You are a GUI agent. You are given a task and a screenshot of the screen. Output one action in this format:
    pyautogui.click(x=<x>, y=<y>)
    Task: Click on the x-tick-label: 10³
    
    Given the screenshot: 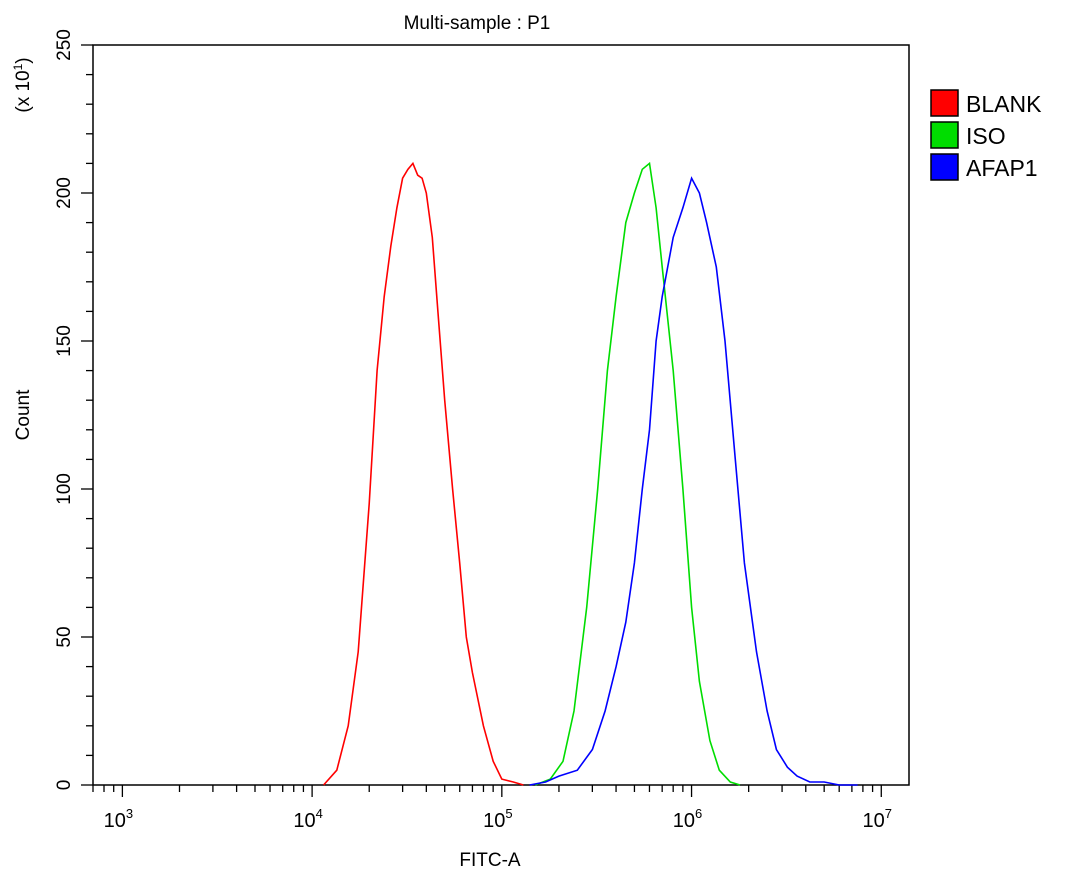 What is the action you would take?
    pyautogui.click(x=118, y=819)
    